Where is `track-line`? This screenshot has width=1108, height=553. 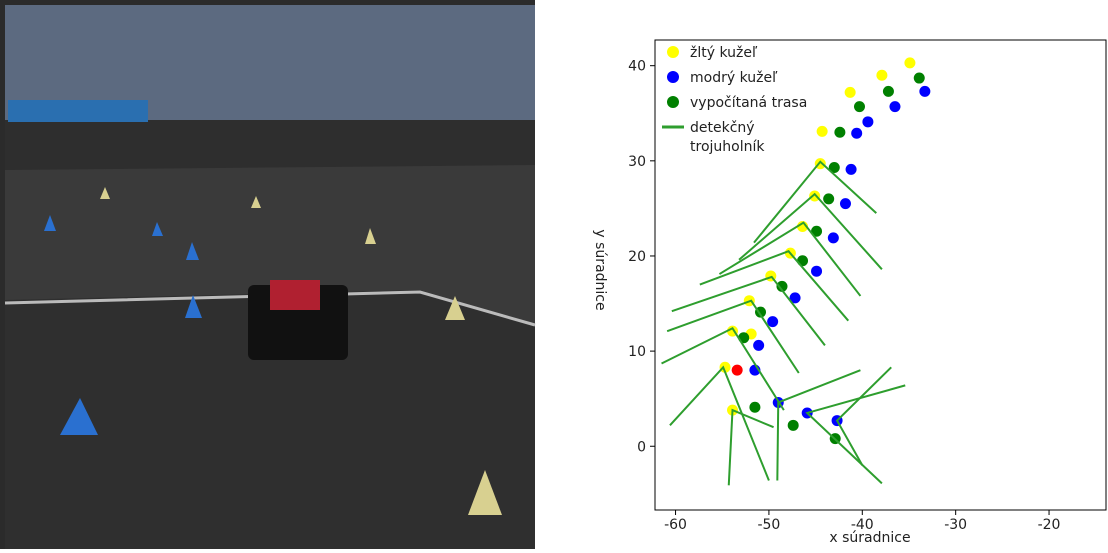
track-line is located at coordinates (270, 308).